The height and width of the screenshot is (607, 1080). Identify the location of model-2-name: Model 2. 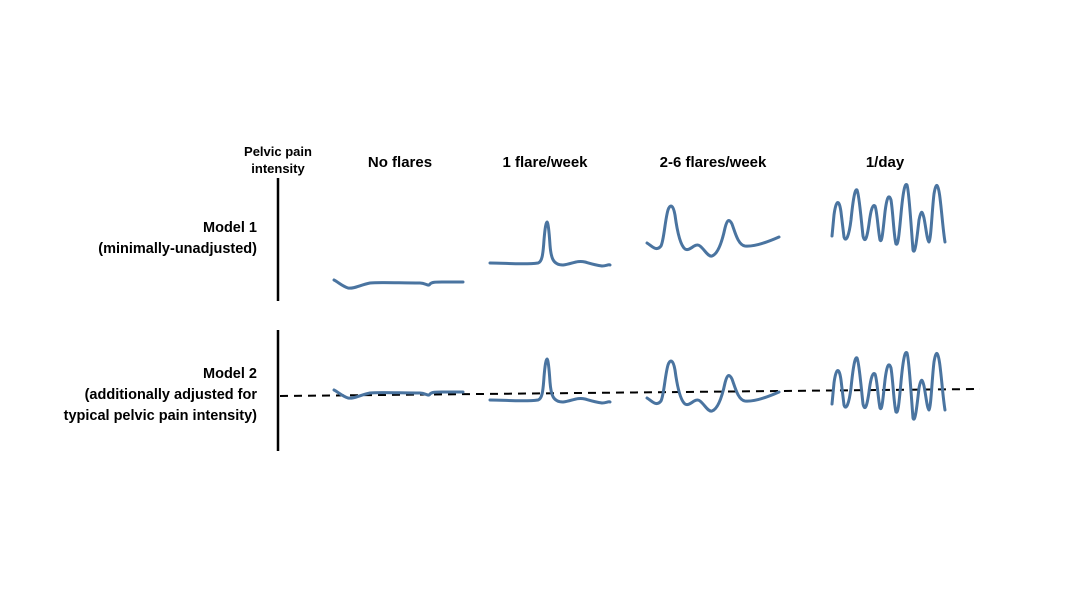
(230, 374).